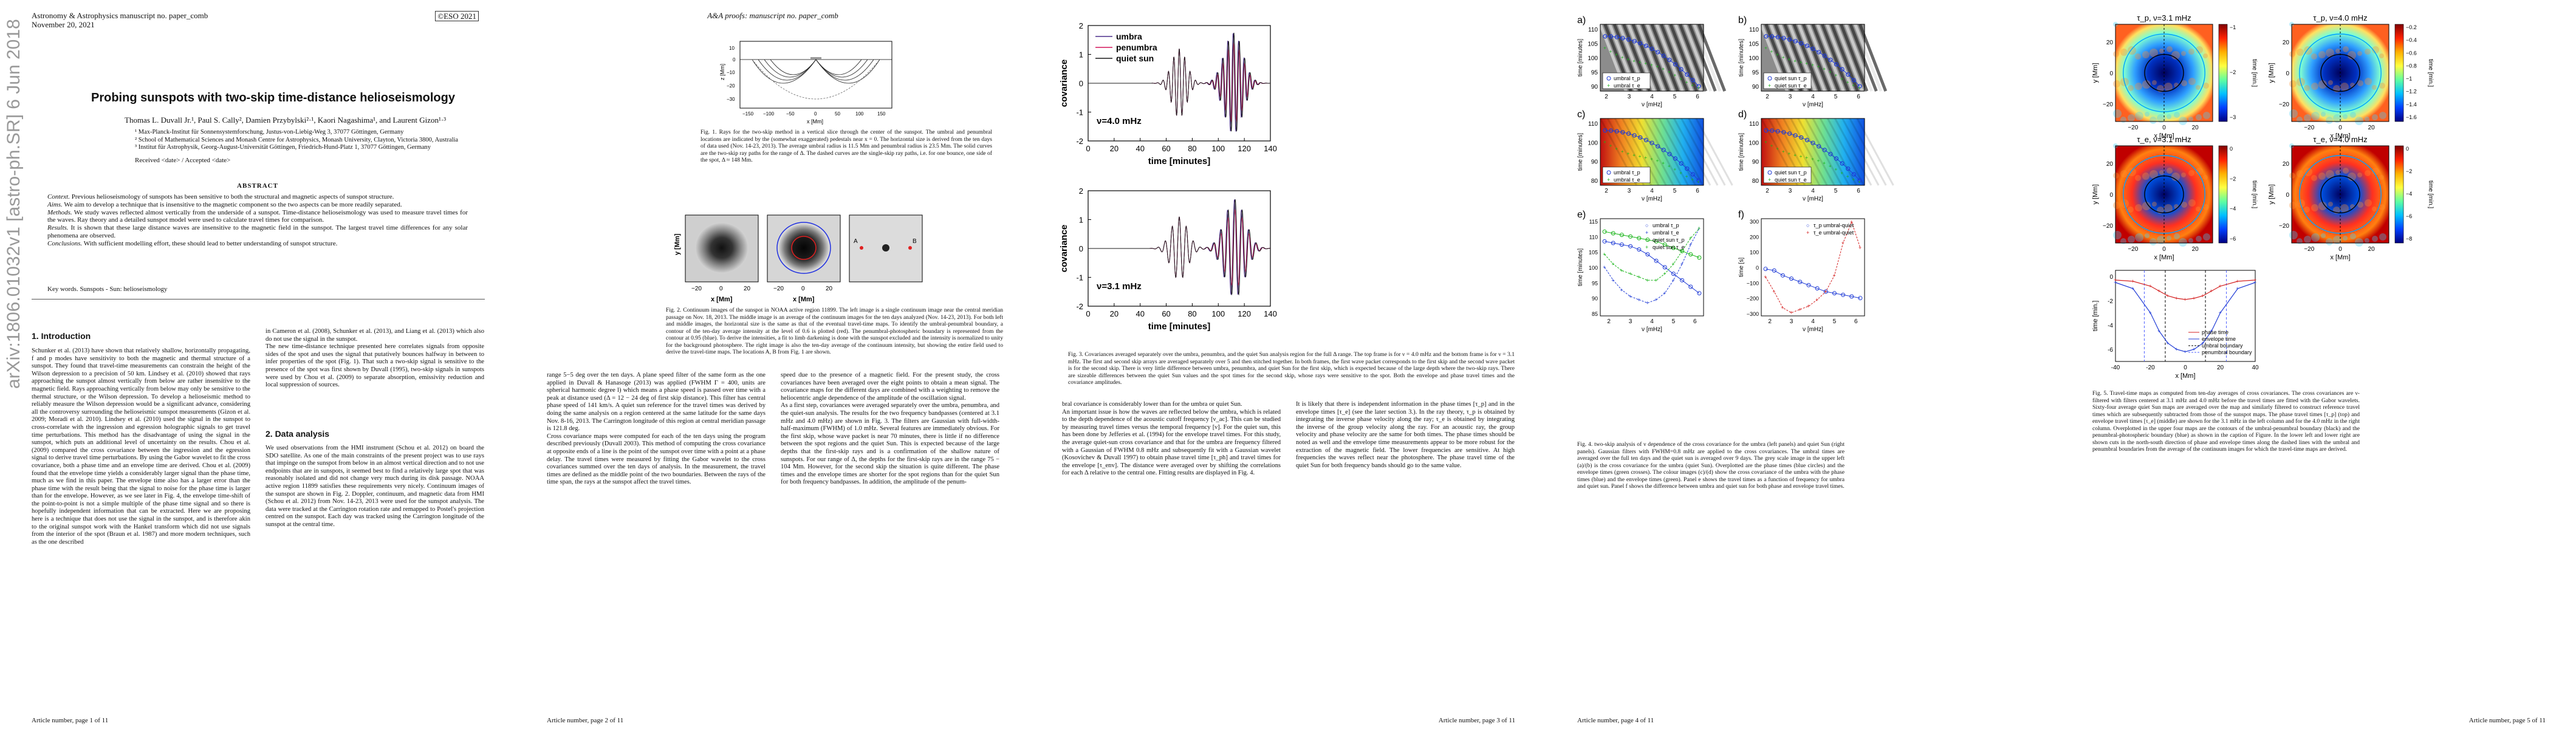 The width and height of the screenshot is (2576, 729). What do you see at coordinates (2223, 194) in the screenshot?
I see `colorbar` at bounding box center [2223, 194].